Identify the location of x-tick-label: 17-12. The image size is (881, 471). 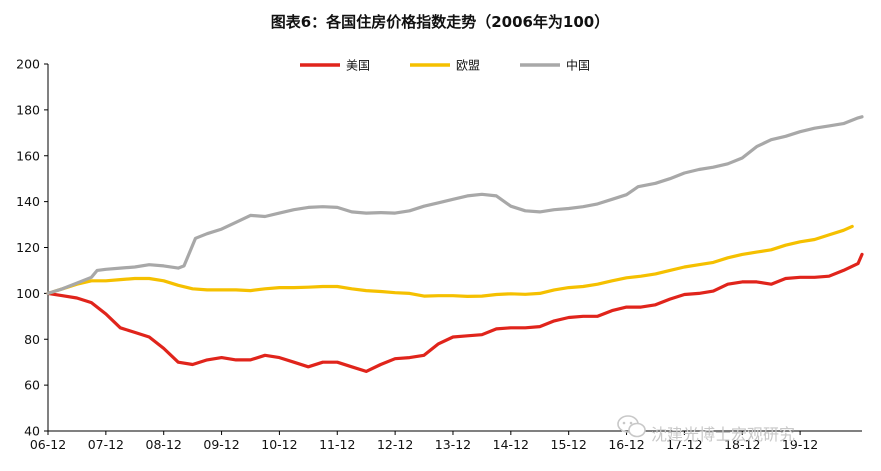
(684, 444).